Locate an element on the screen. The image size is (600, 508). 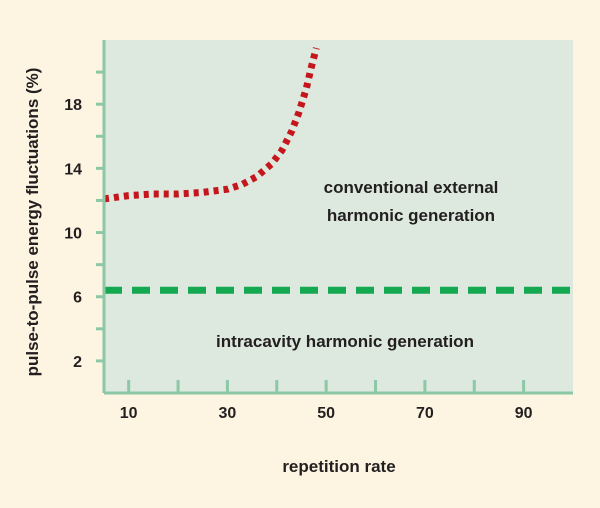
x-tick-label: 30 is located at coordinates (228, 413).